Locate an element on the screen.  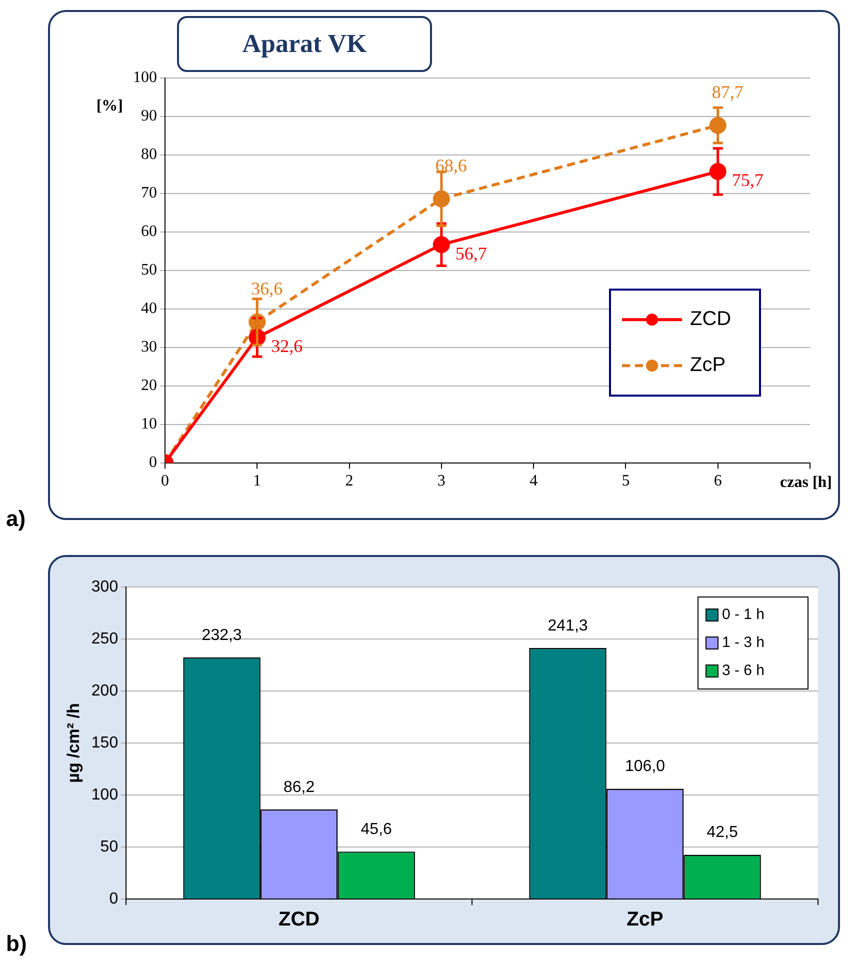
y-tick-label: 10 is located at coordinates (149, 424).